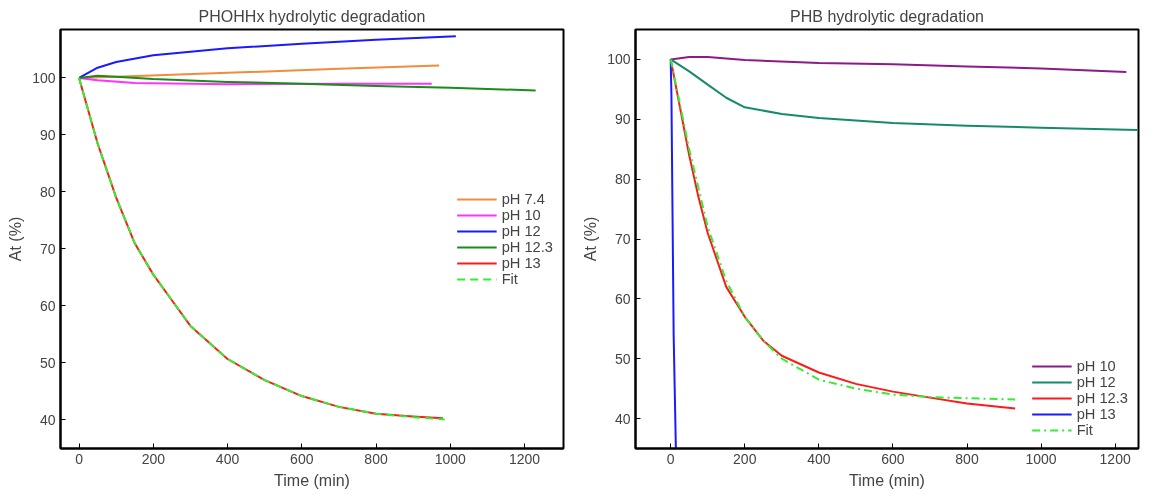 The image size is (1155, 501). What do you see at coordinates (312, 16) in the screenshot?
I see `chart-title: PHOHHx hydrolytic degradation` at bounding box center [312, 16].